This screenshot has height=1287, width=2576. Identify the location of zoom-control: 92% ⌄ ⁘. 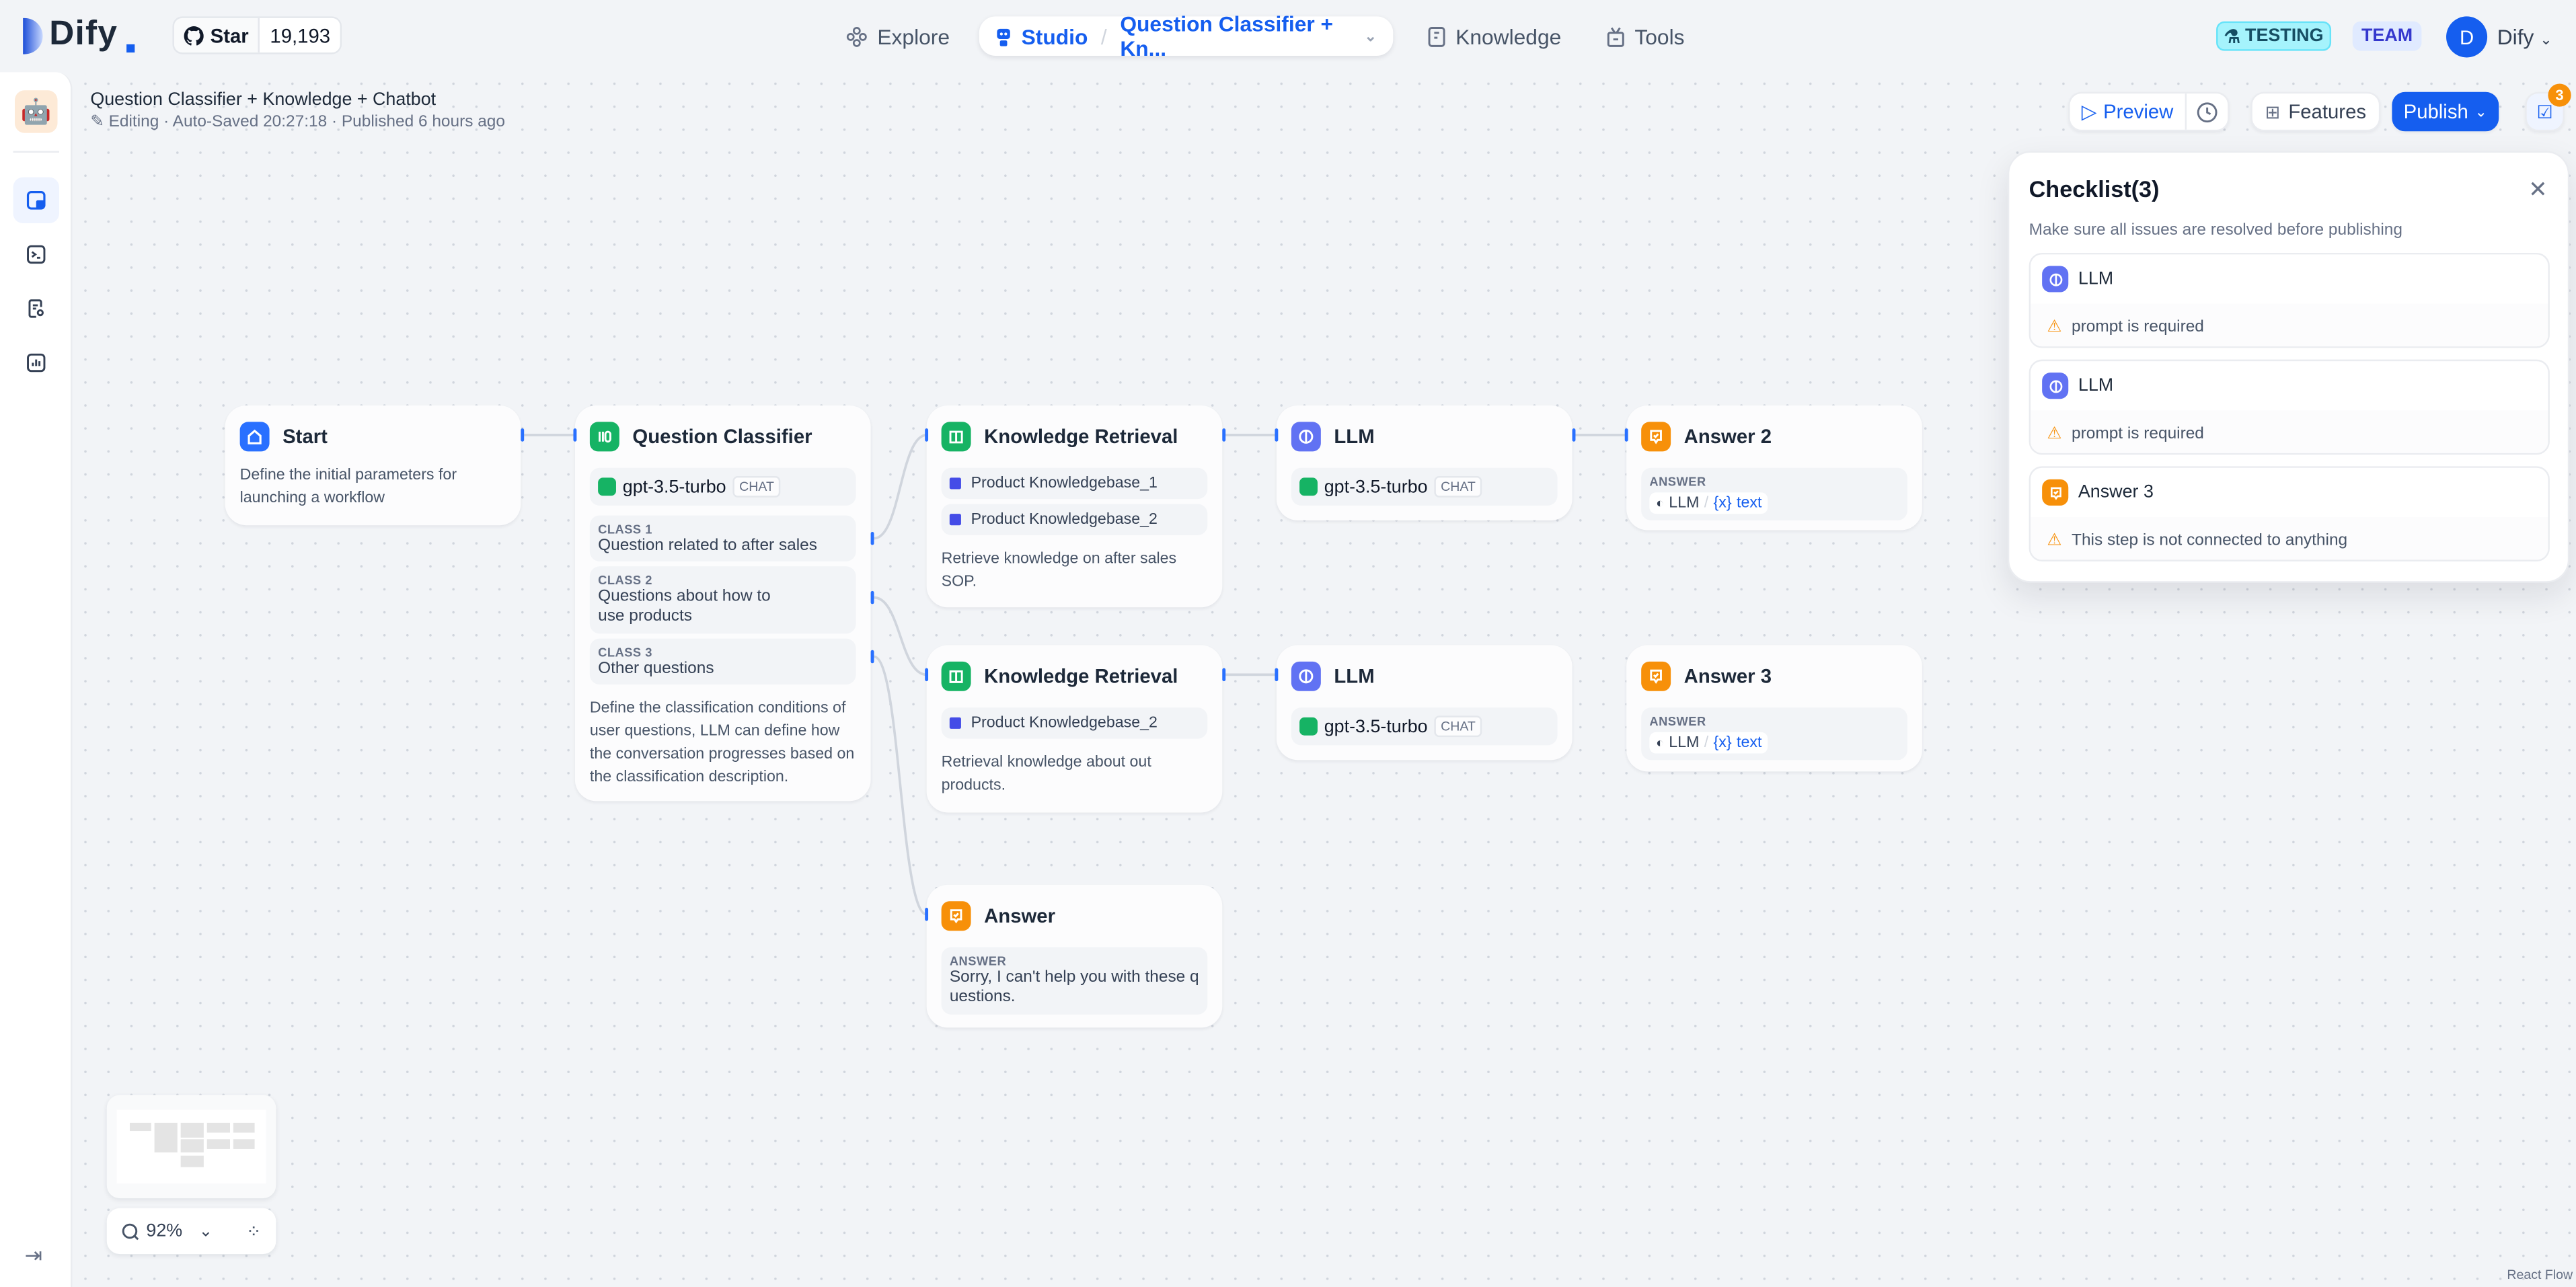
(191, 1231).